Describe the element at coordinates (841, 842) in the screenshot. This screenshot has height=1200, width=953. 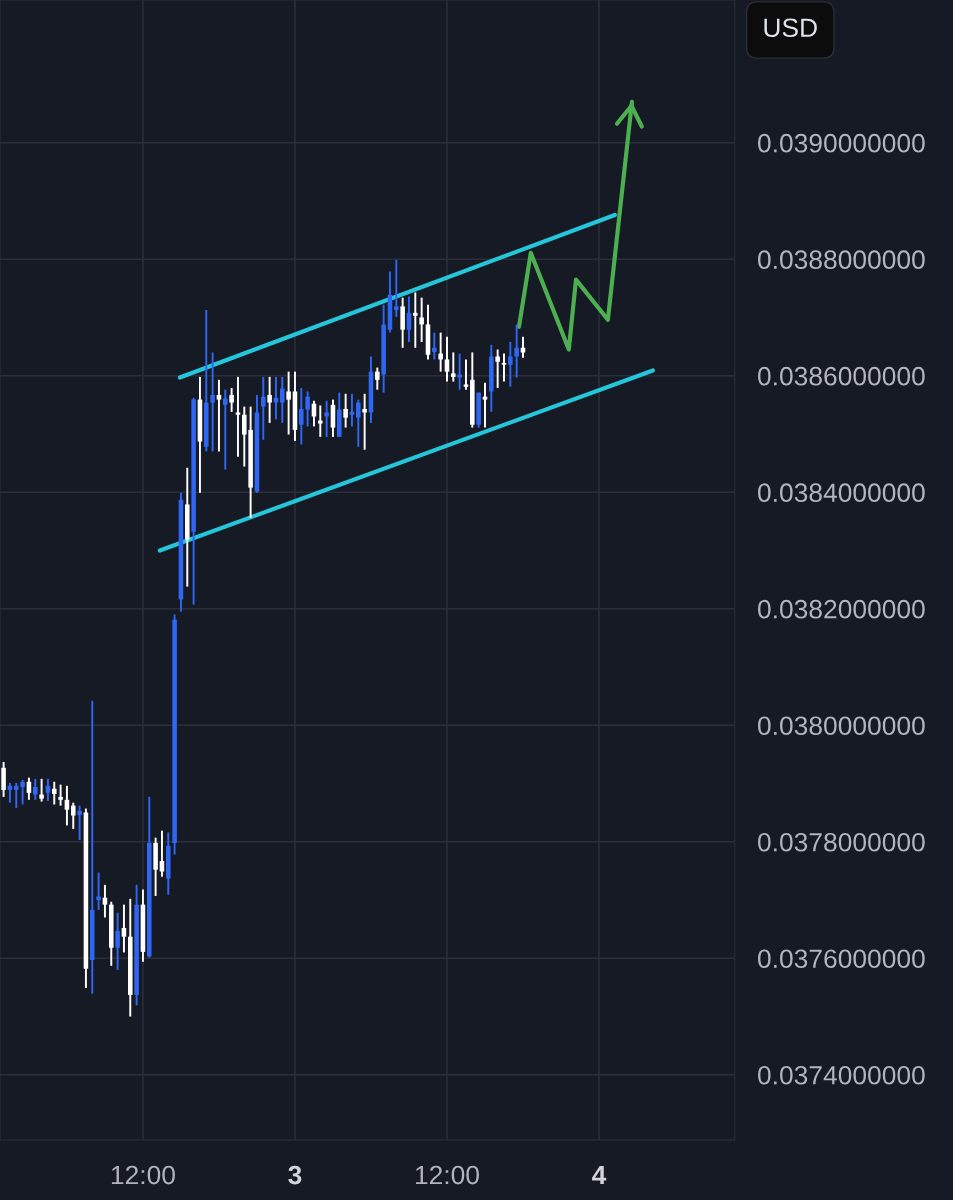
I see `y-tick-label: 0.0378000000` at that location.